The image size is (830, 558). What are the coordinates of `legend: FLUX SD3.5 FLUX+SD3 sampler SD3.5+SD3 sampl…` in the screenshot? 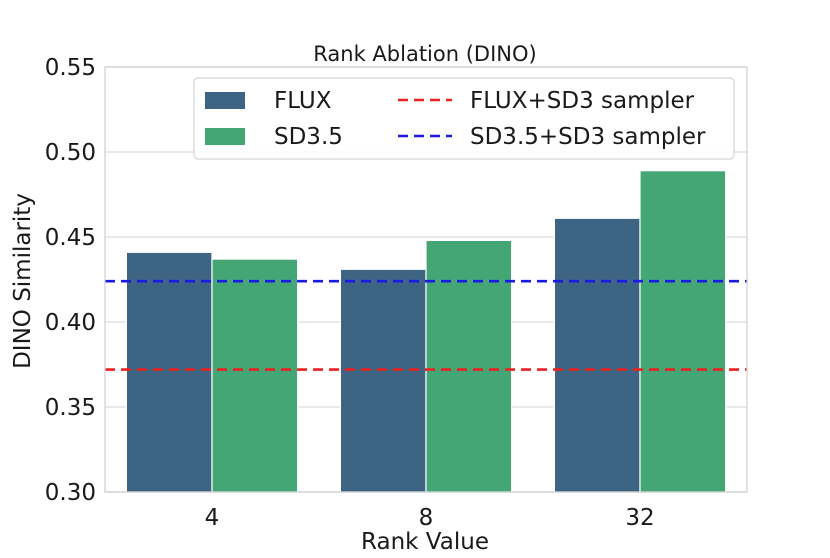 It's located at (464, 118).